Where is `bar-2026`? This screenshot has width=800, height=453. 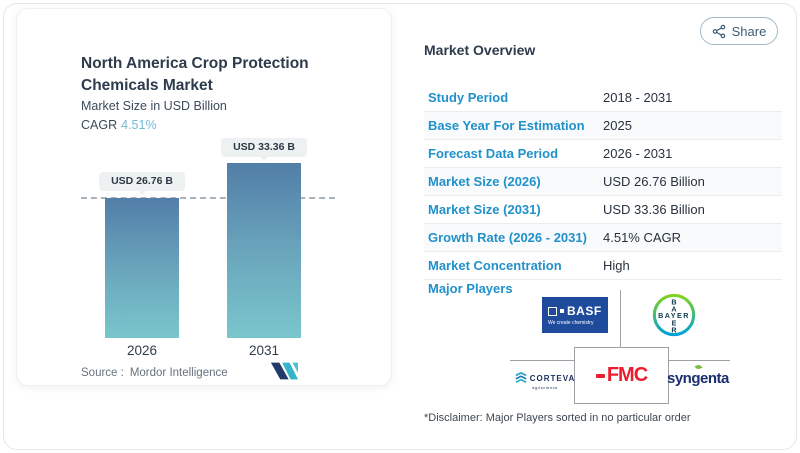
bar-2026 is located at coordinates (142, 268).